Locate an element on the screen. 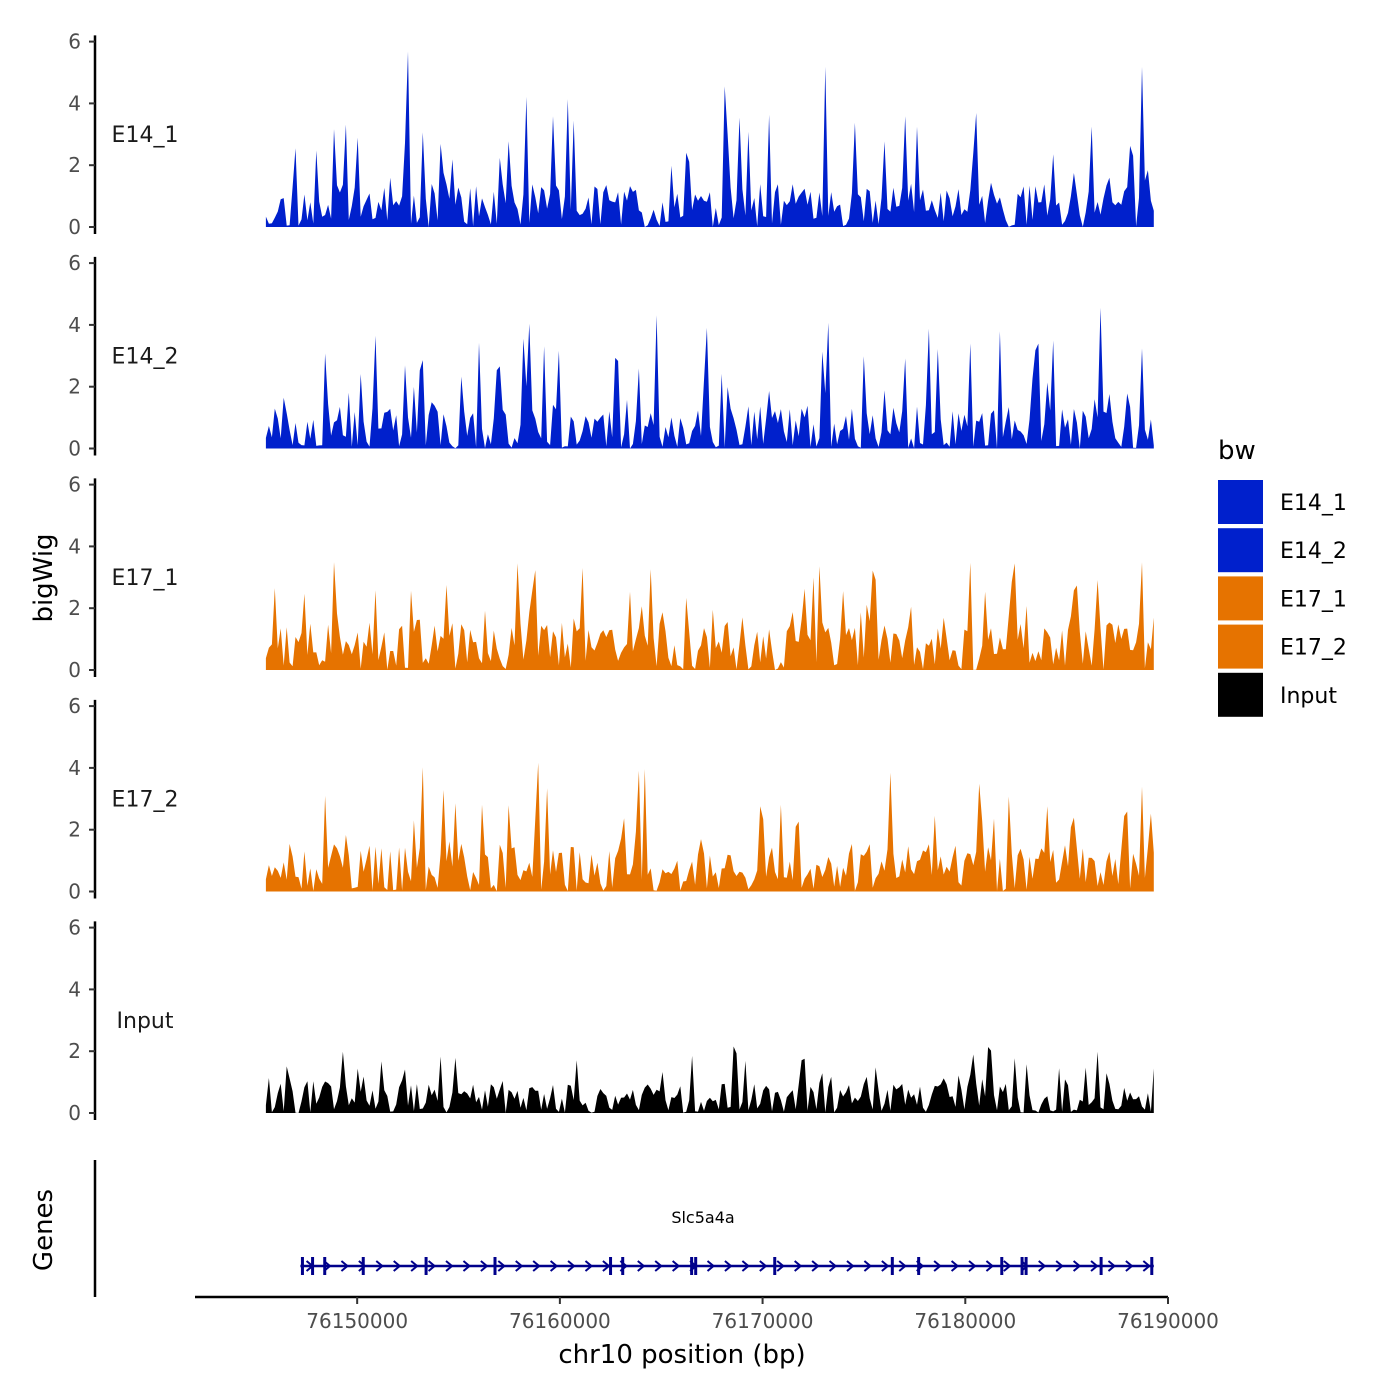 Image resolution: width=1400 pixels, height=1400 pixels. track-E17_2: 0 2 4 6 E17_2 is located at coordinates (611, 799).